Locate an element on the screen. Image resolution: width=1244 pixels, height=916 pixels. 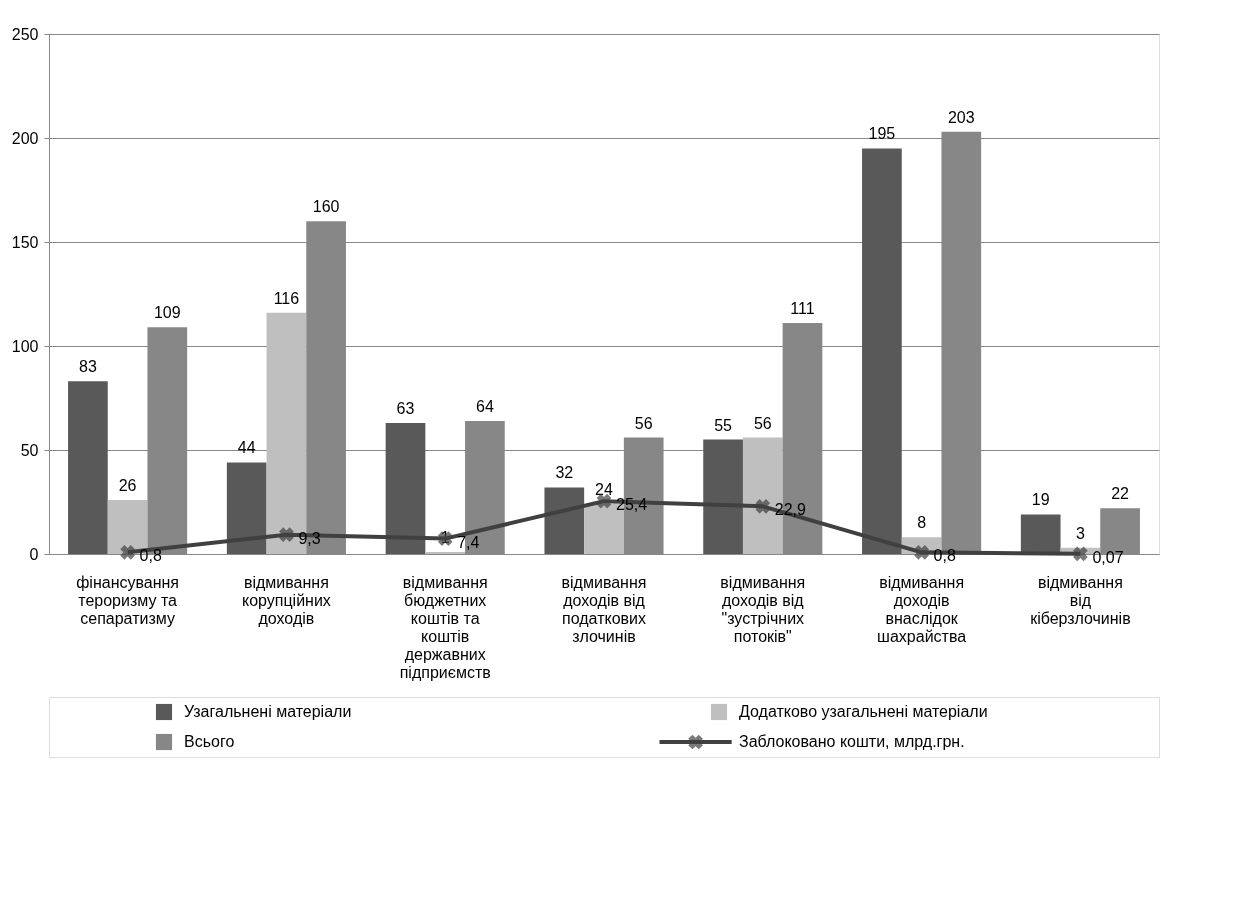
legend-label: Узагальнені матеріали is located at coordinates (268, 711).